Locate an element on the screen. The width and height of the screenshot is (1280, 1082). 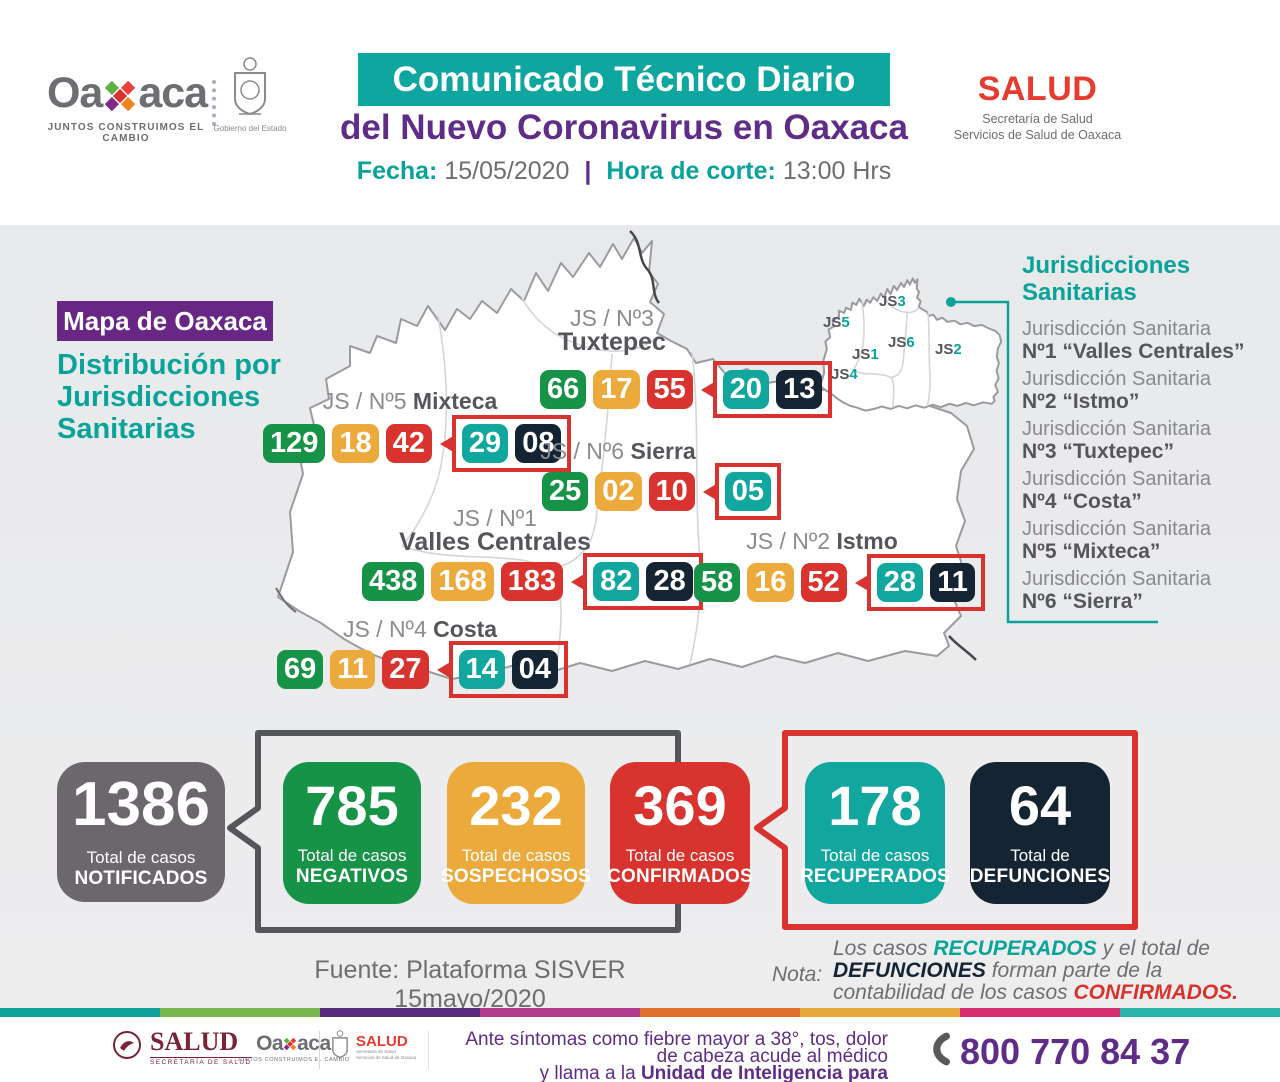
salud-logo-line2: Servicios de Salud de Oaxaca is located at coordinates (1037, 135).